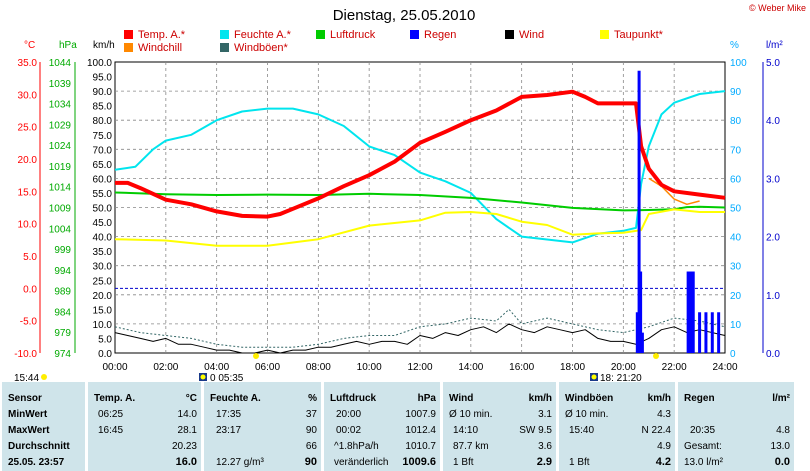 The height and width of the screenshot is (471, 810). What do you see at coordinates (103, 238) in the screenshot?
I see `axis-tick-label: 40.0` at bounding box center [103, 238].